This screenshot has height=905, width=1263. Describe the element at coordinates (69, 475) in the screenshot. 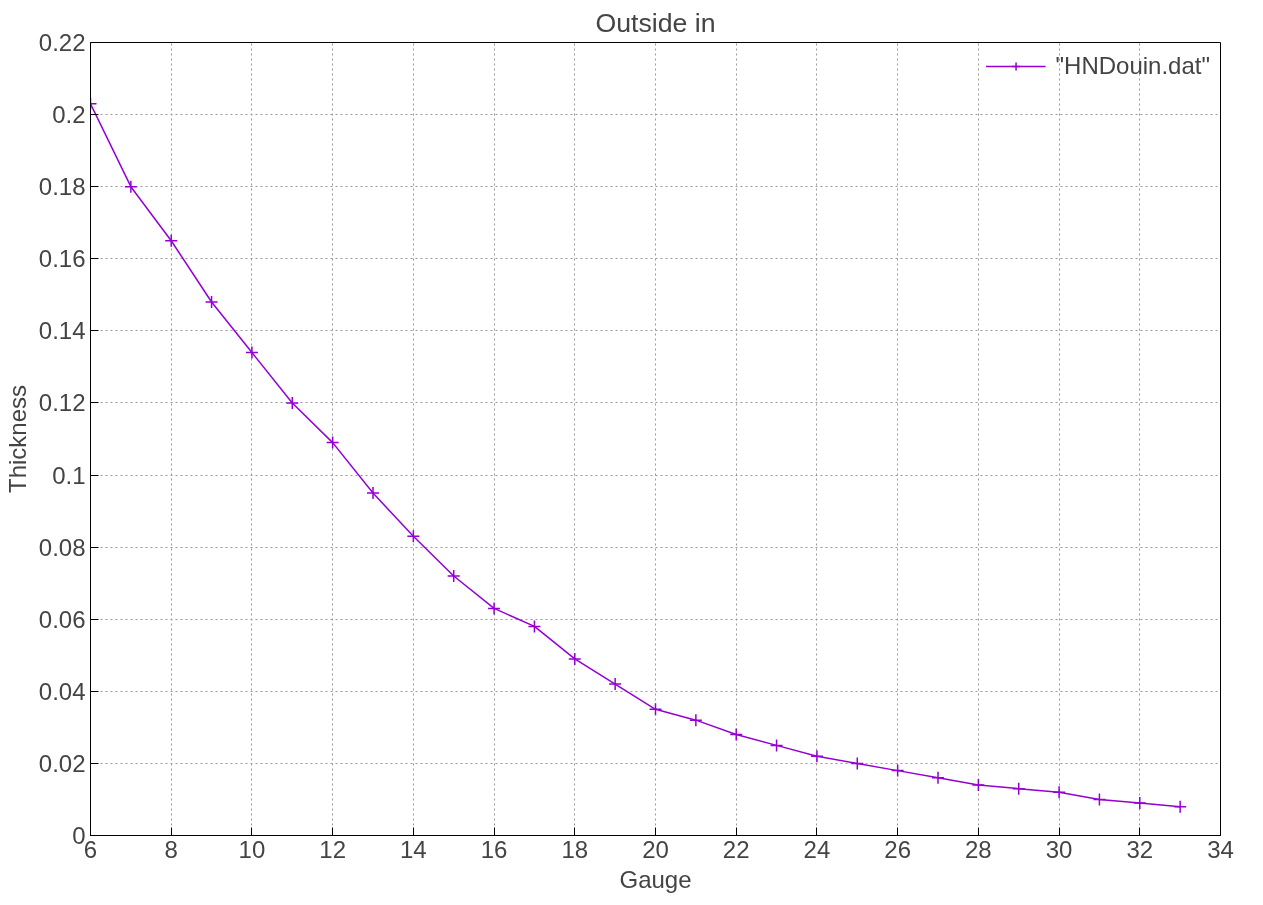

I see `y-tick-label: 0.1` at that location.